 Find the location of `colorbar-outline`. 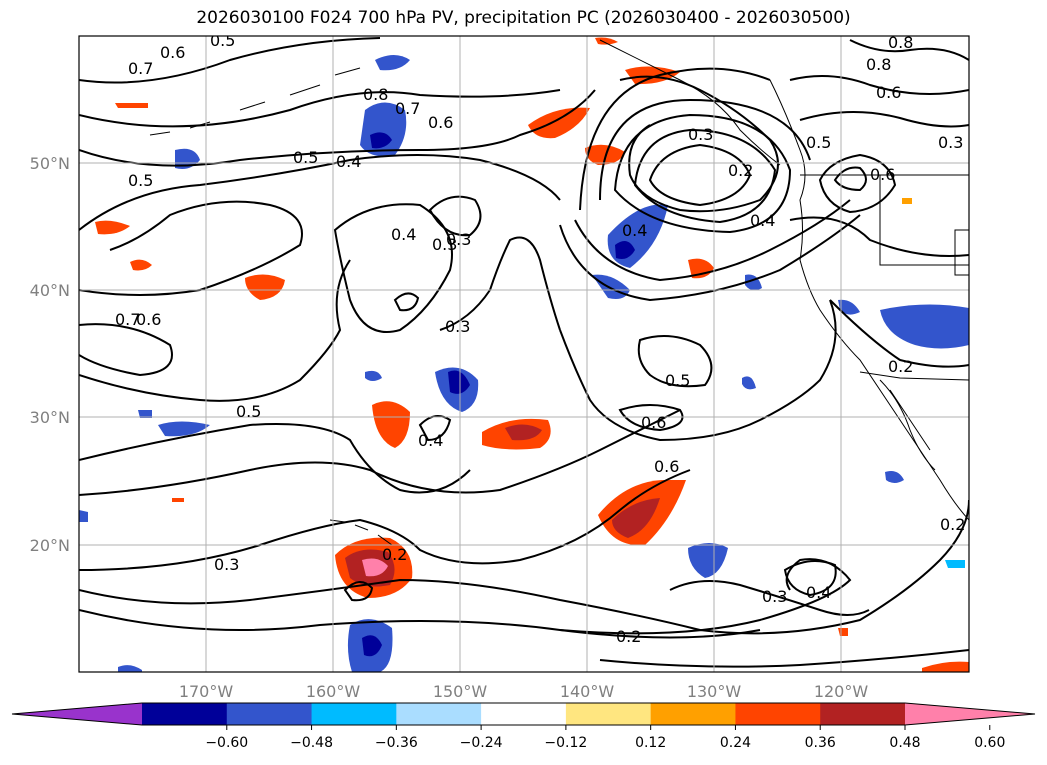

colorbar-outline is located at coordinates (523, 714).